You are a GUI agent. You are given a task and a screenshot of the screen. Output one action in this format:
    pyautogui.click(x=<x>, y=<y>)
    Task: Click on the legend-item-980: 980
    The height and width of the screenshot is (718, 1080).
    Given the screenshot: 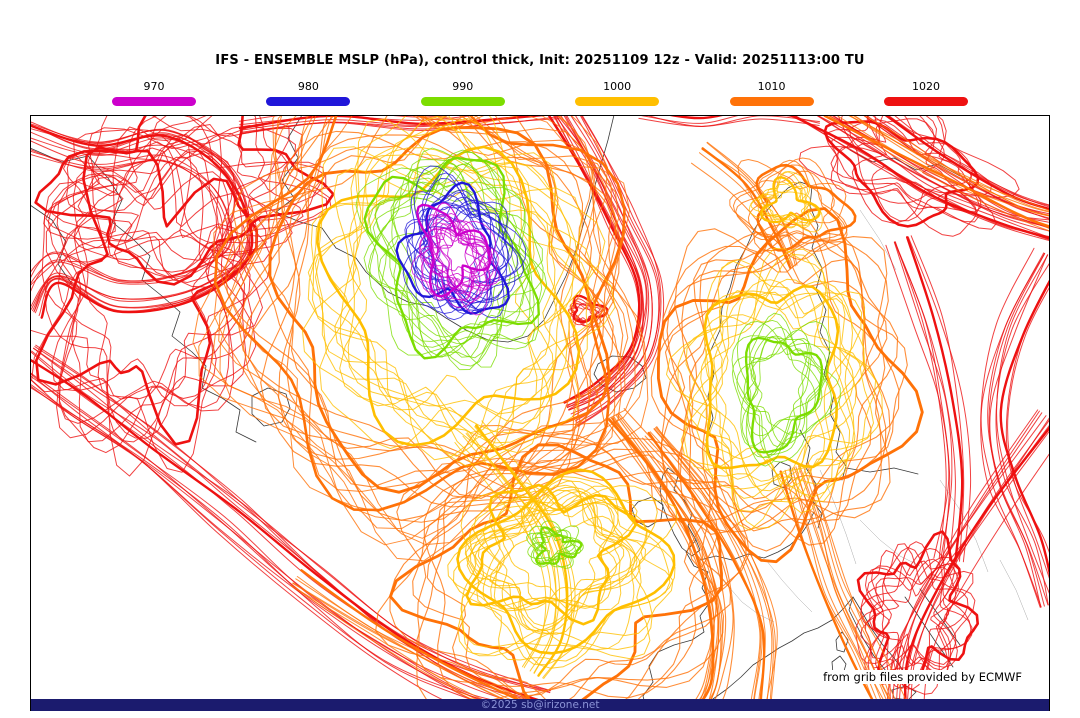 What is the action you would take?
    pyautogui.click(x=308, y=93)
    